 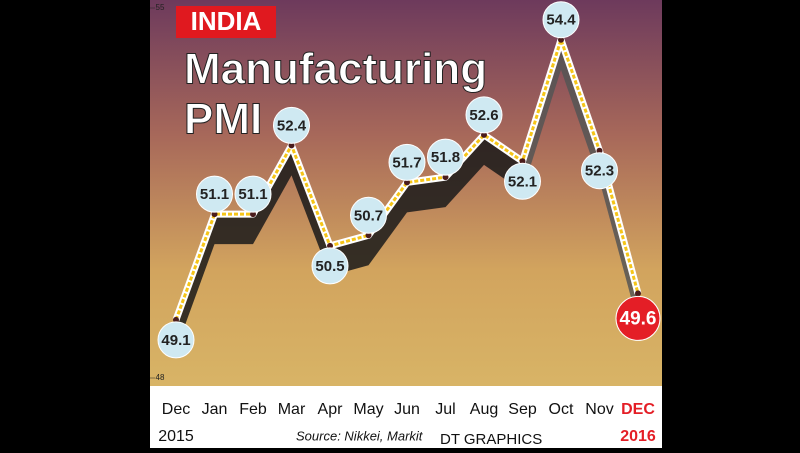 I want to click on x-tick-label: Oct, so click(x=561, y=409).